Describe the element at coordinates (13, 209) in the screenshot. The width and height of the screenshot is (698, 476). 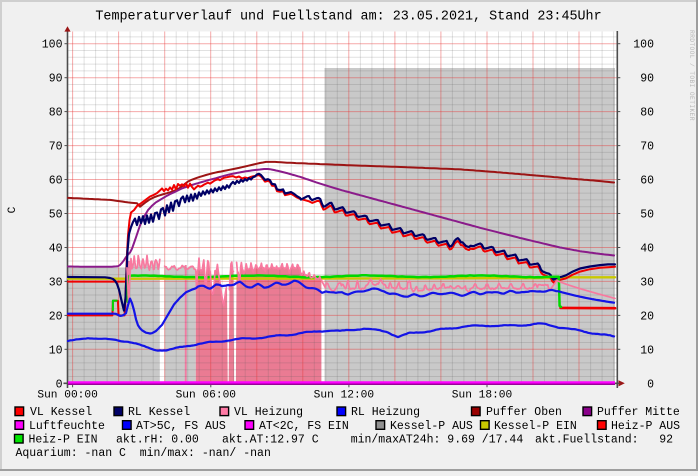
I see `svg-text: C` at that location.